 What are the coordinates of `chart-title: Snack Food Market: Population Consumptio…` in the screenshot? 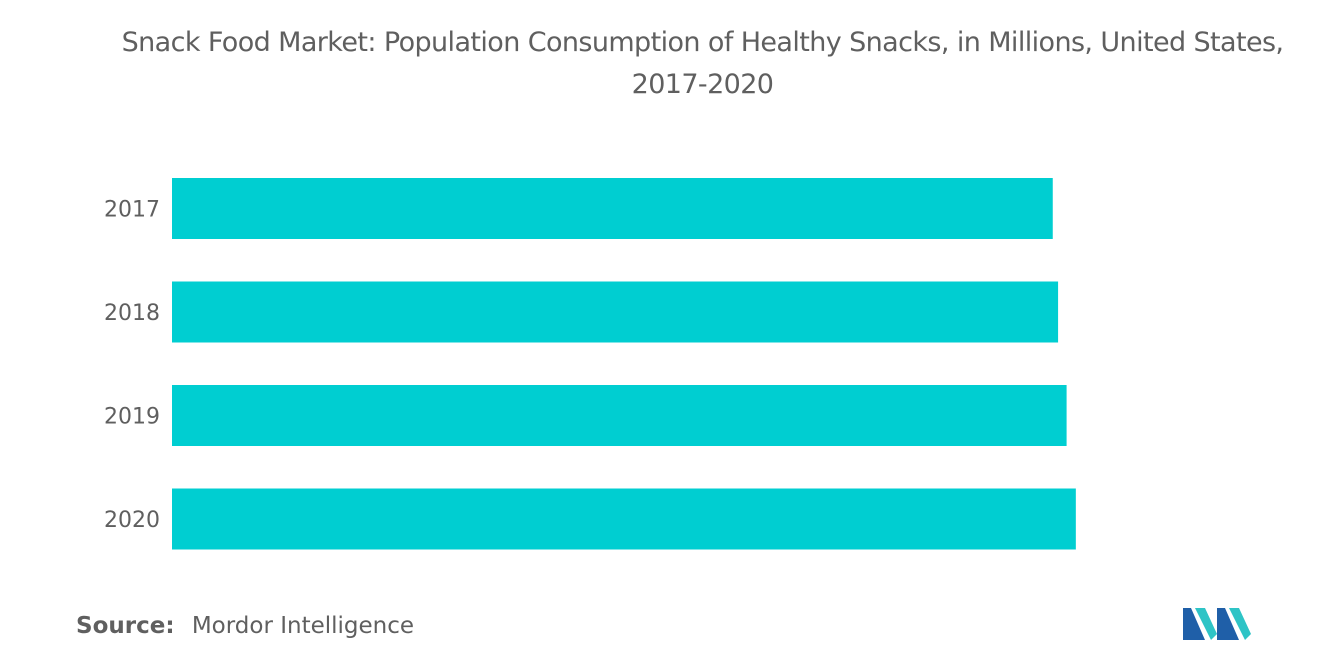 It's located at (702, 63).